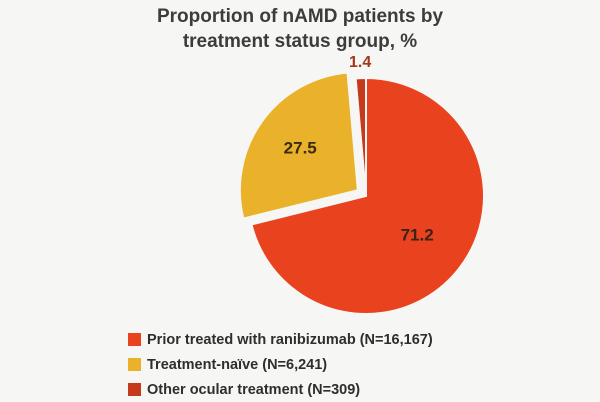 The width and height of the screenshot is (600, 402). Describe the element at coordinates (360, 62) in the screenshot. I see `pie-value-label-other-ocular: 1.4` at that location.